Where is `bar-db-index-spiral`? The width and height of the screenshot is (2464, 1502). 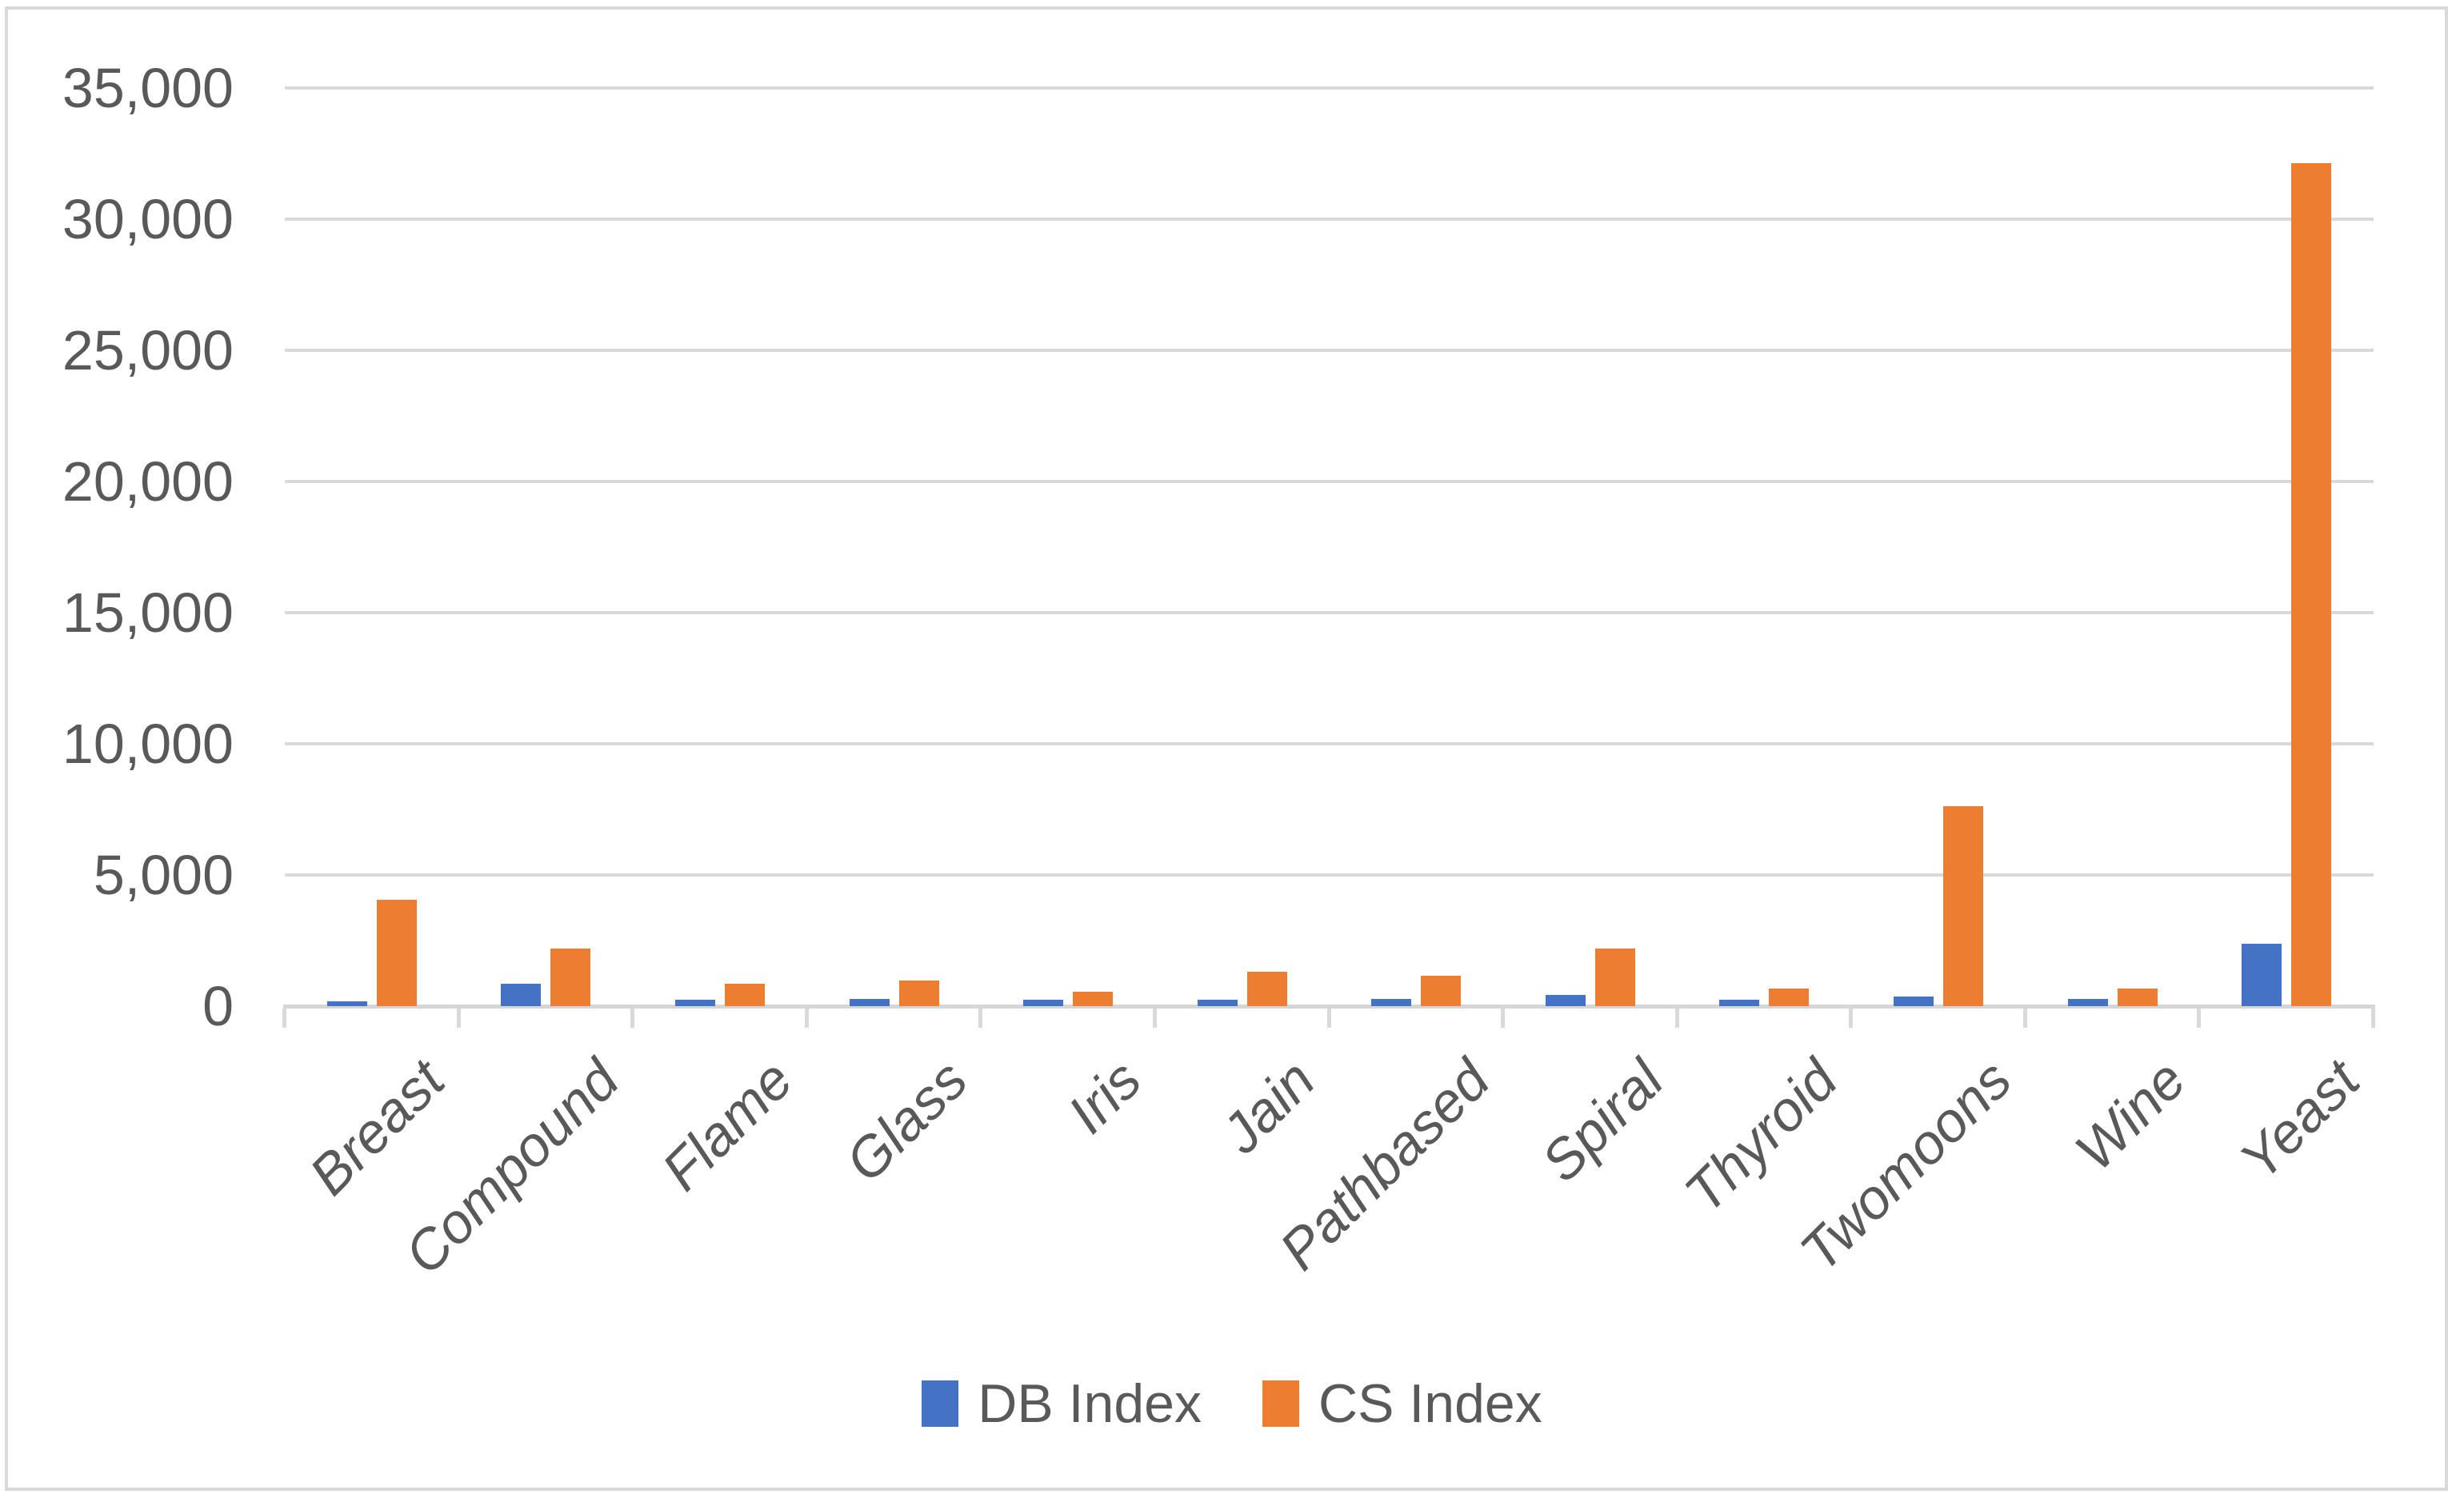
bar-db-index-spiral is located at coordinates (1566, 1000).